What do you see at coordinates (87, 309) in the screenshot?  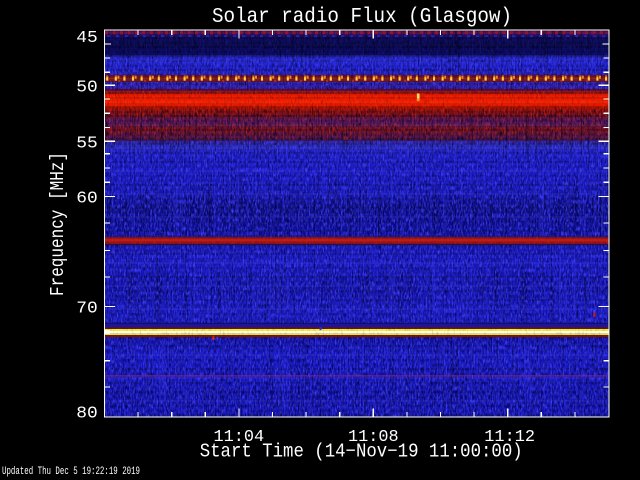 I see `svg-text: 70` at bounding box center [87, 309].